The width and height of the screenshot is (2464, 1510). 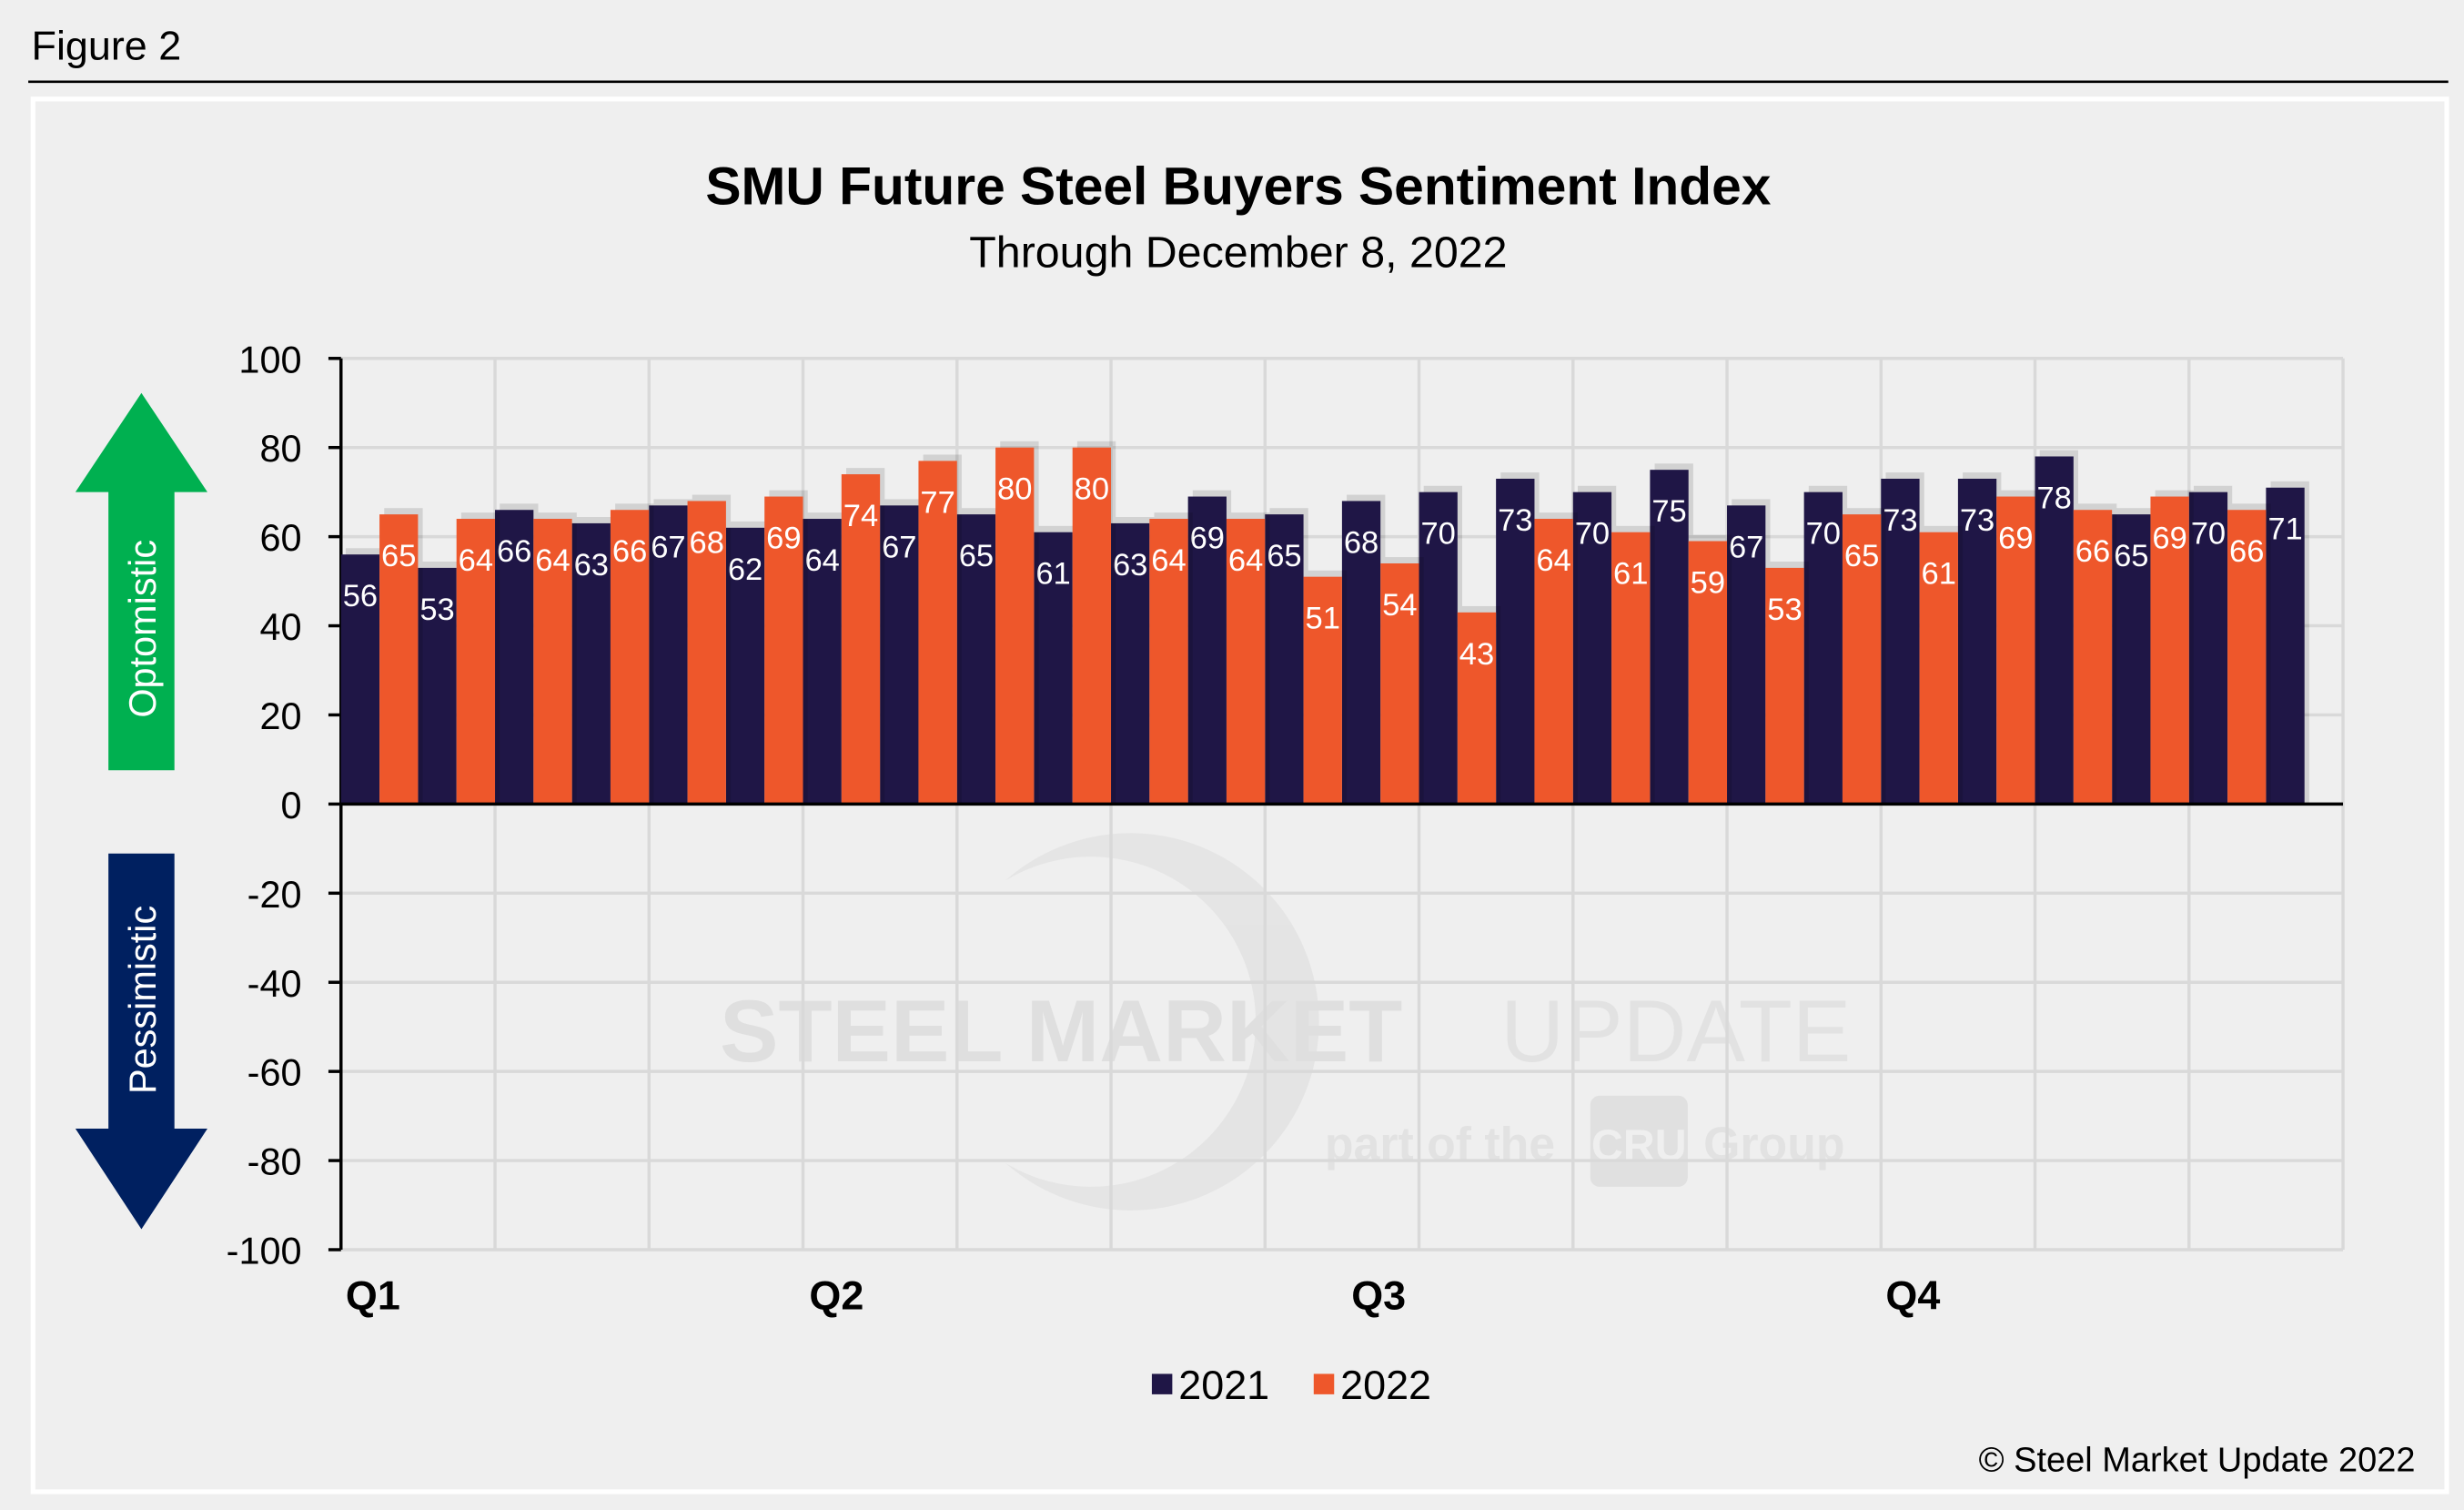 I want to click on optimistic-arrow: Optomistic, so click(x=141, y=581).